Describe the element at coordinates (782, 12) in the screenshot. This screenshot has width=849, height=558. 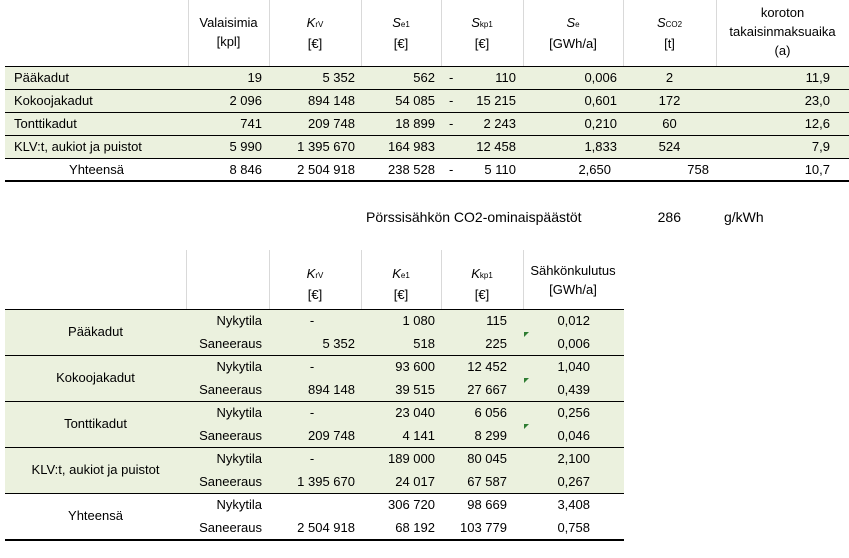
I see `header-label: koroton` at that location.